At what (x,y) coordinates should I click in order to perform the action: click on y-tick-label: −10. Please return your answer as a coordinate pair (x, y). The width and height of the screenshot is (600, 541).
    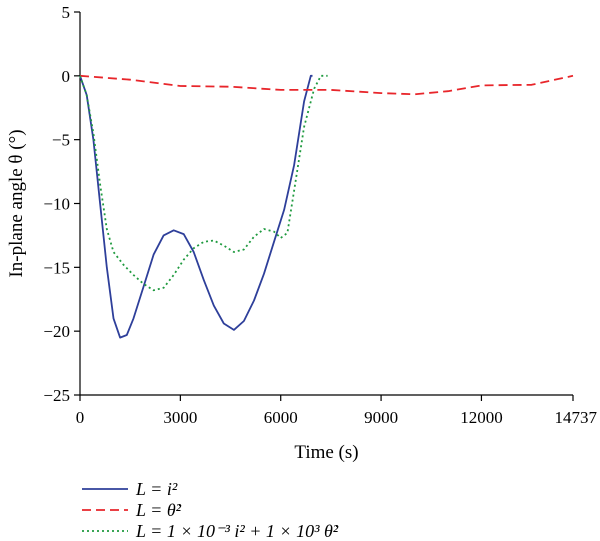
    Looking at the image, I should click on (56, 204).